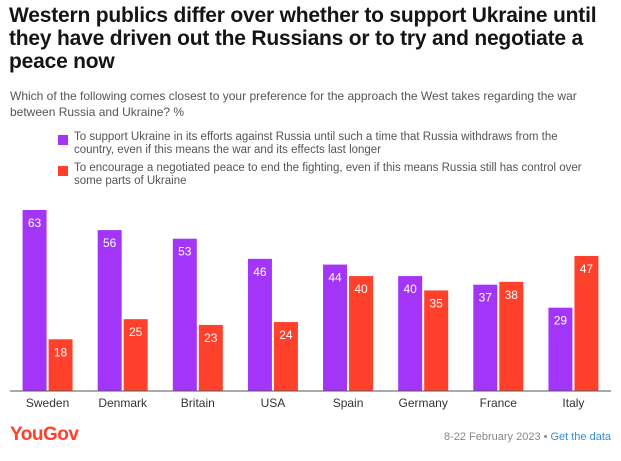 This screenshot has height=461, width=621. I want to click on x-tick-label-spain: Spain, so click(348, 403).